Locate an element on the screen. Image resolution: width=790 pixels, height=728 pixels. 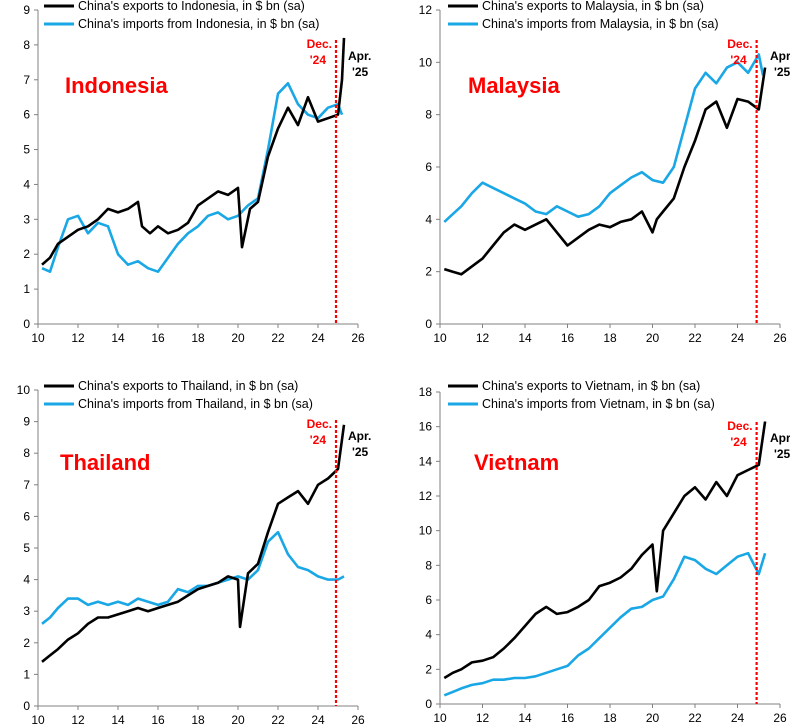
y-tick-label: 16 is located at coordinates (426, 427).